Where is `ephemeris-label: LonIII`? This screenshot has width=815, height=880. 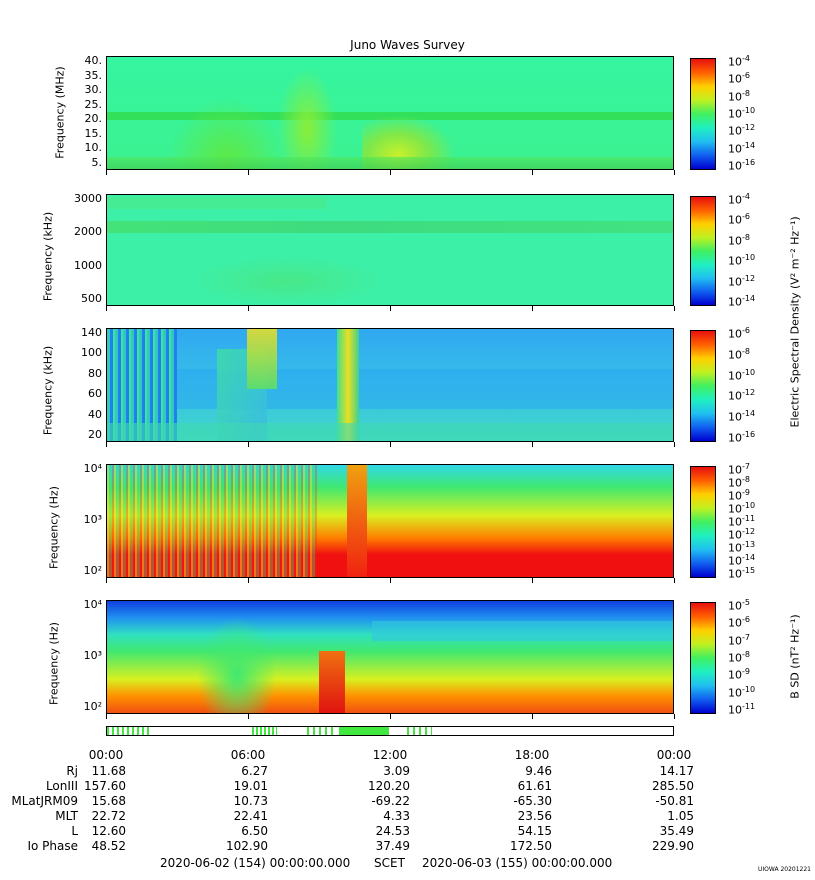 ephemeris-label: LonIII is located at coordinates (61, 786).